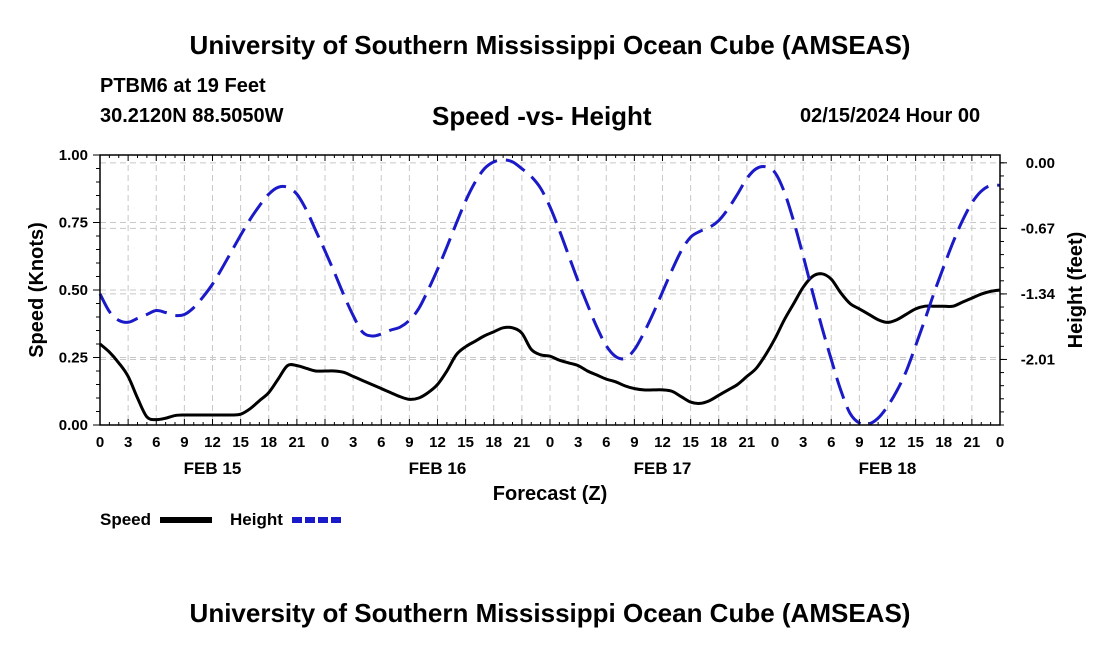 This screenshot has height=650, width=1100. I want to click on legend-label-speed: Speed, so click(125, 519).